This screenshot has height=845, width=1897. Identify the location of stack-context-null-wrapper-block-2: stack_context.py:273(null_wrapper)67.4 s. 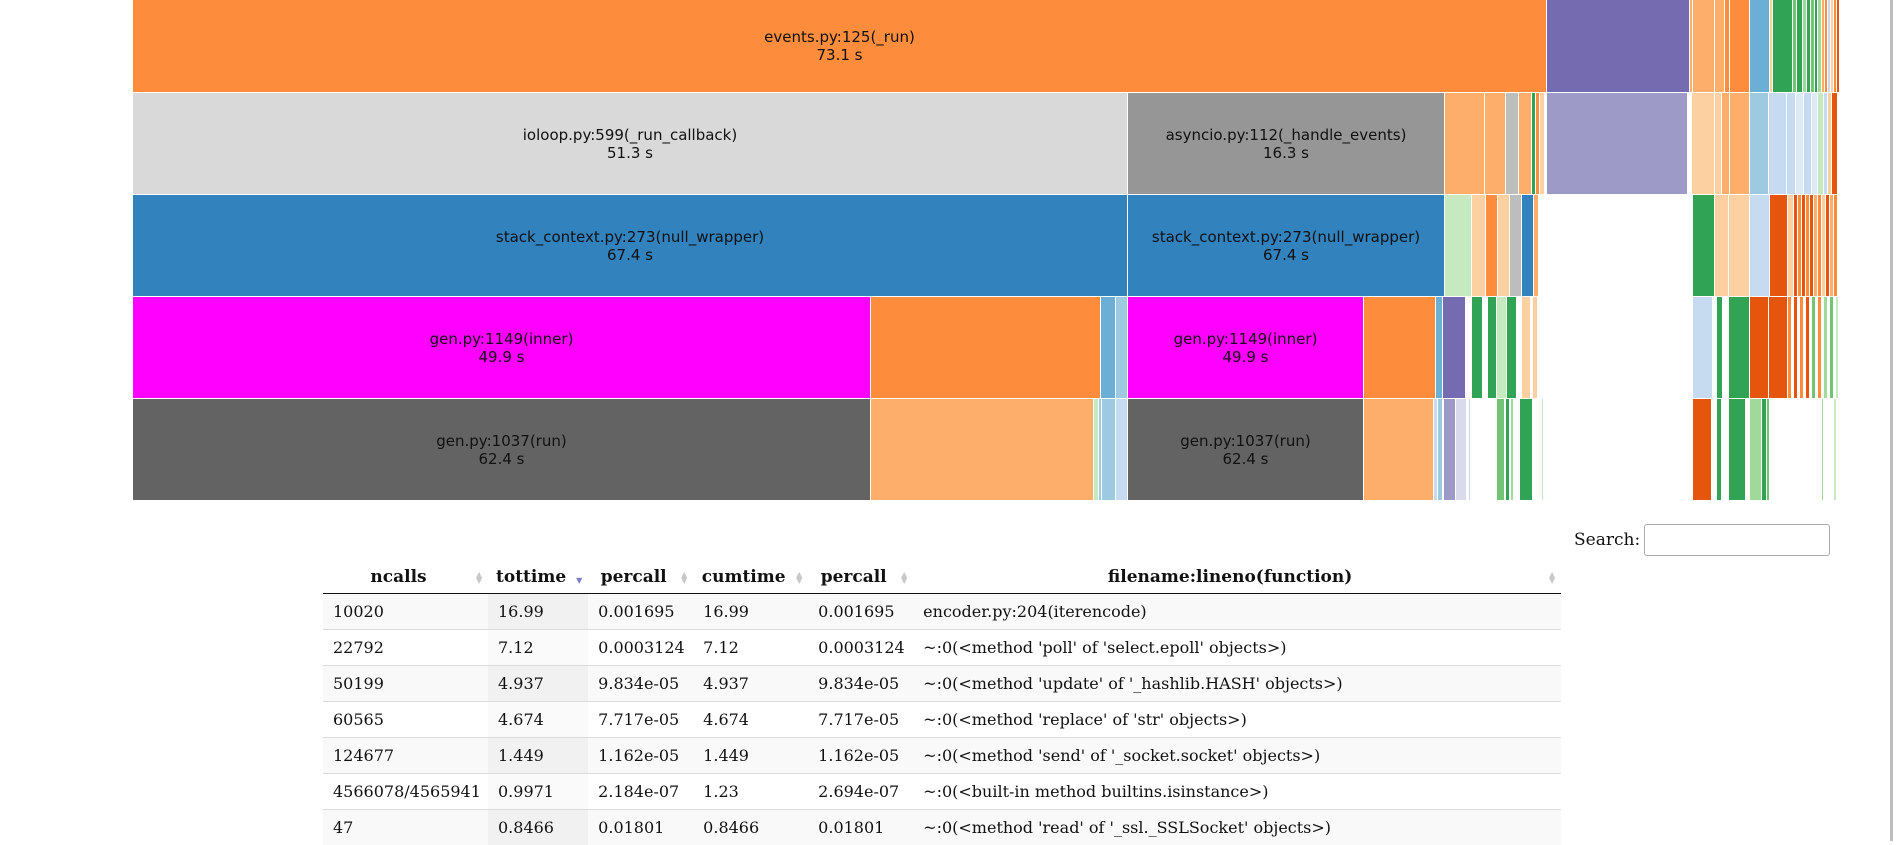
(1286, 246).